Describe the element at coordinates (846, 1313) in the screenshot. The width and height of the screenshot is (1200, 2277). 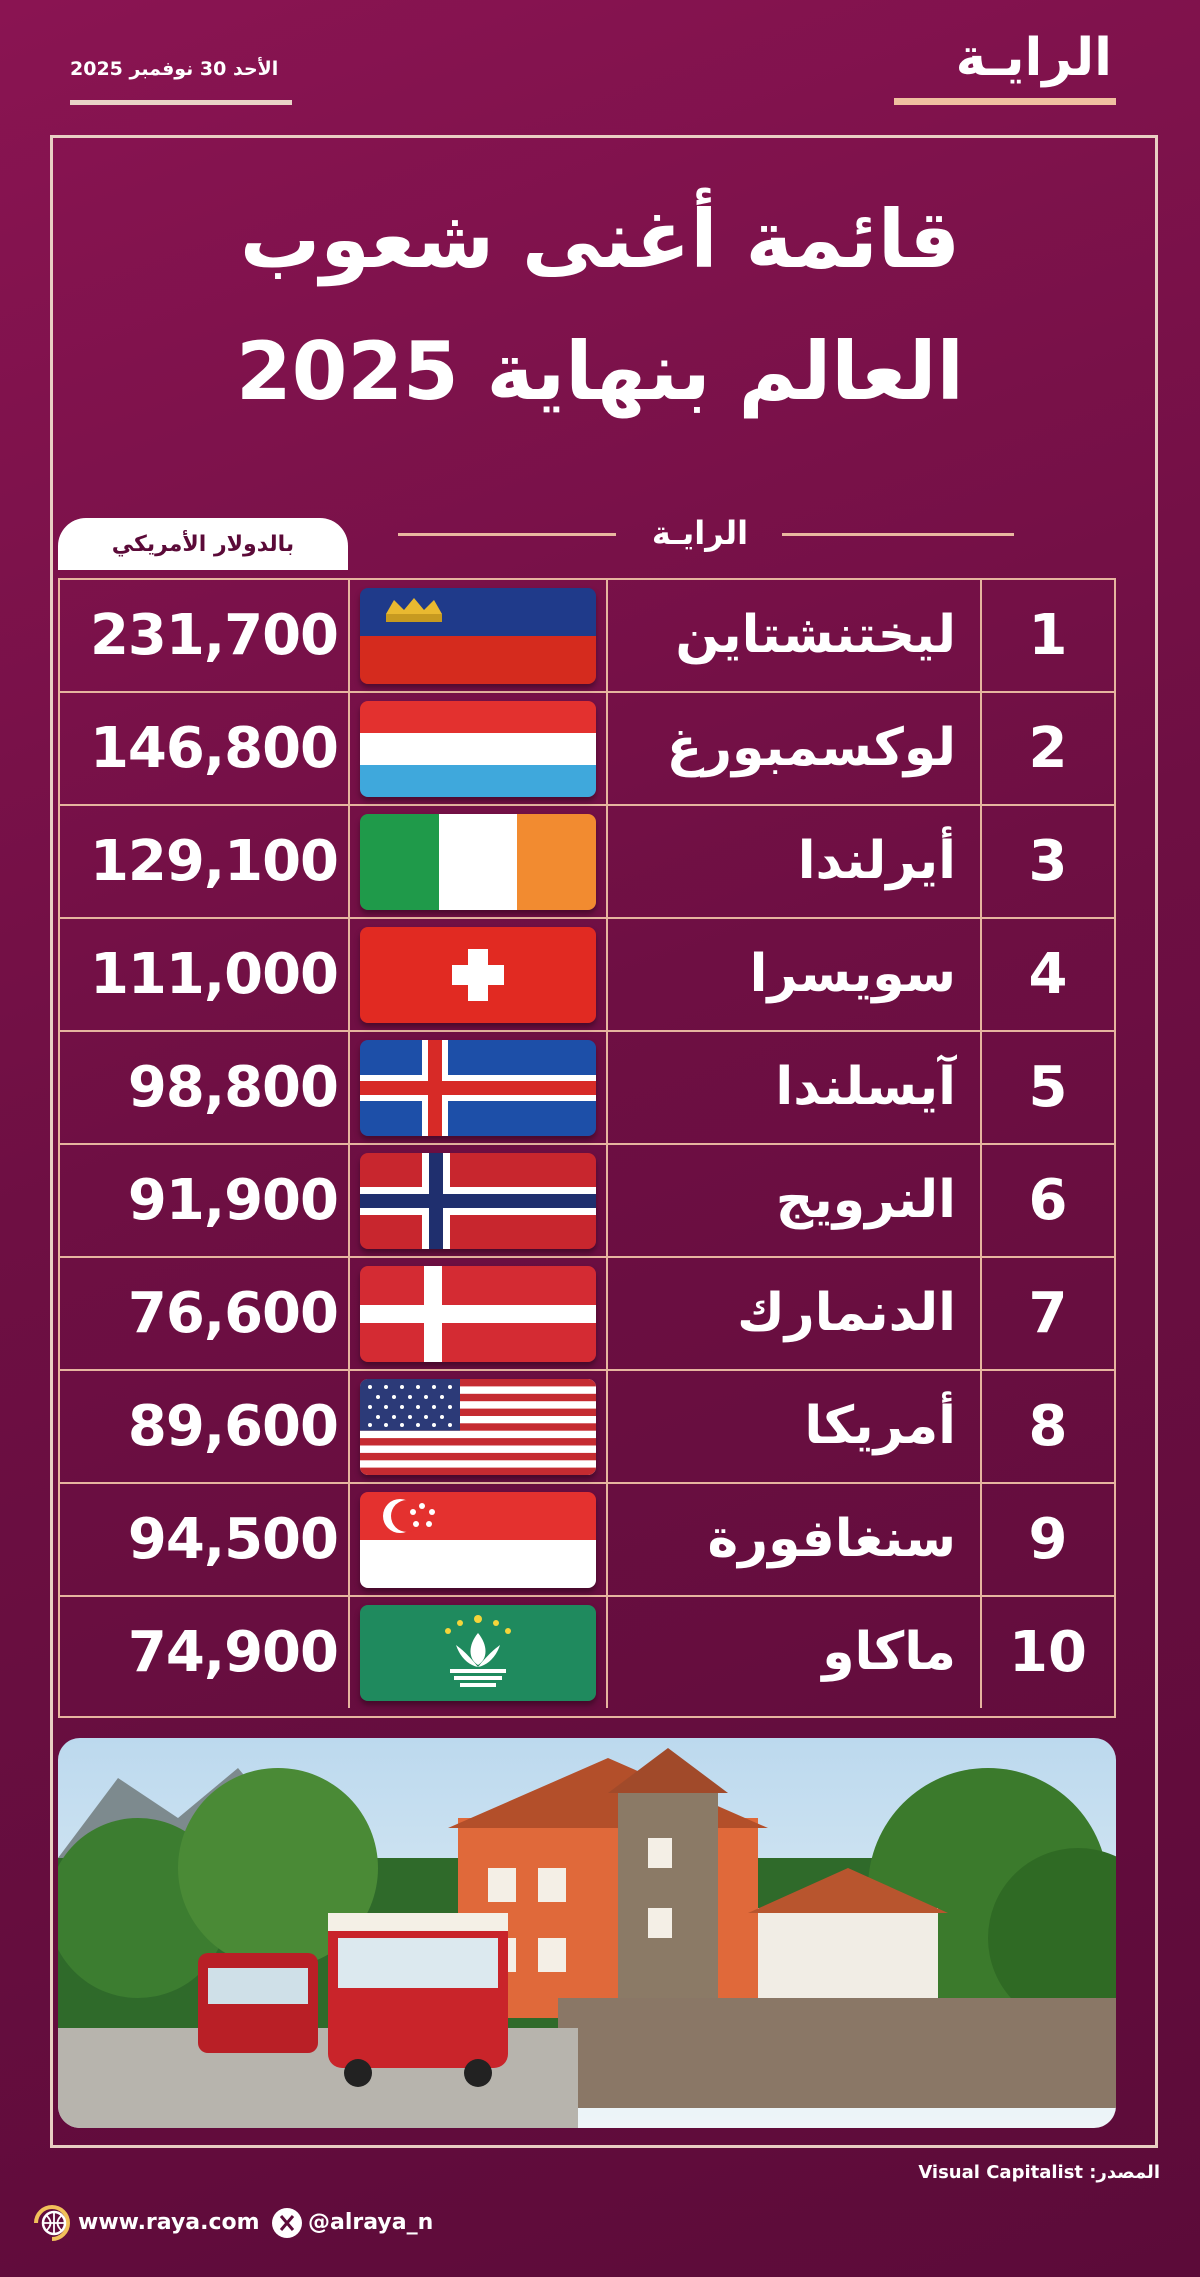
I see `country-name: الدنمارك` at that location.